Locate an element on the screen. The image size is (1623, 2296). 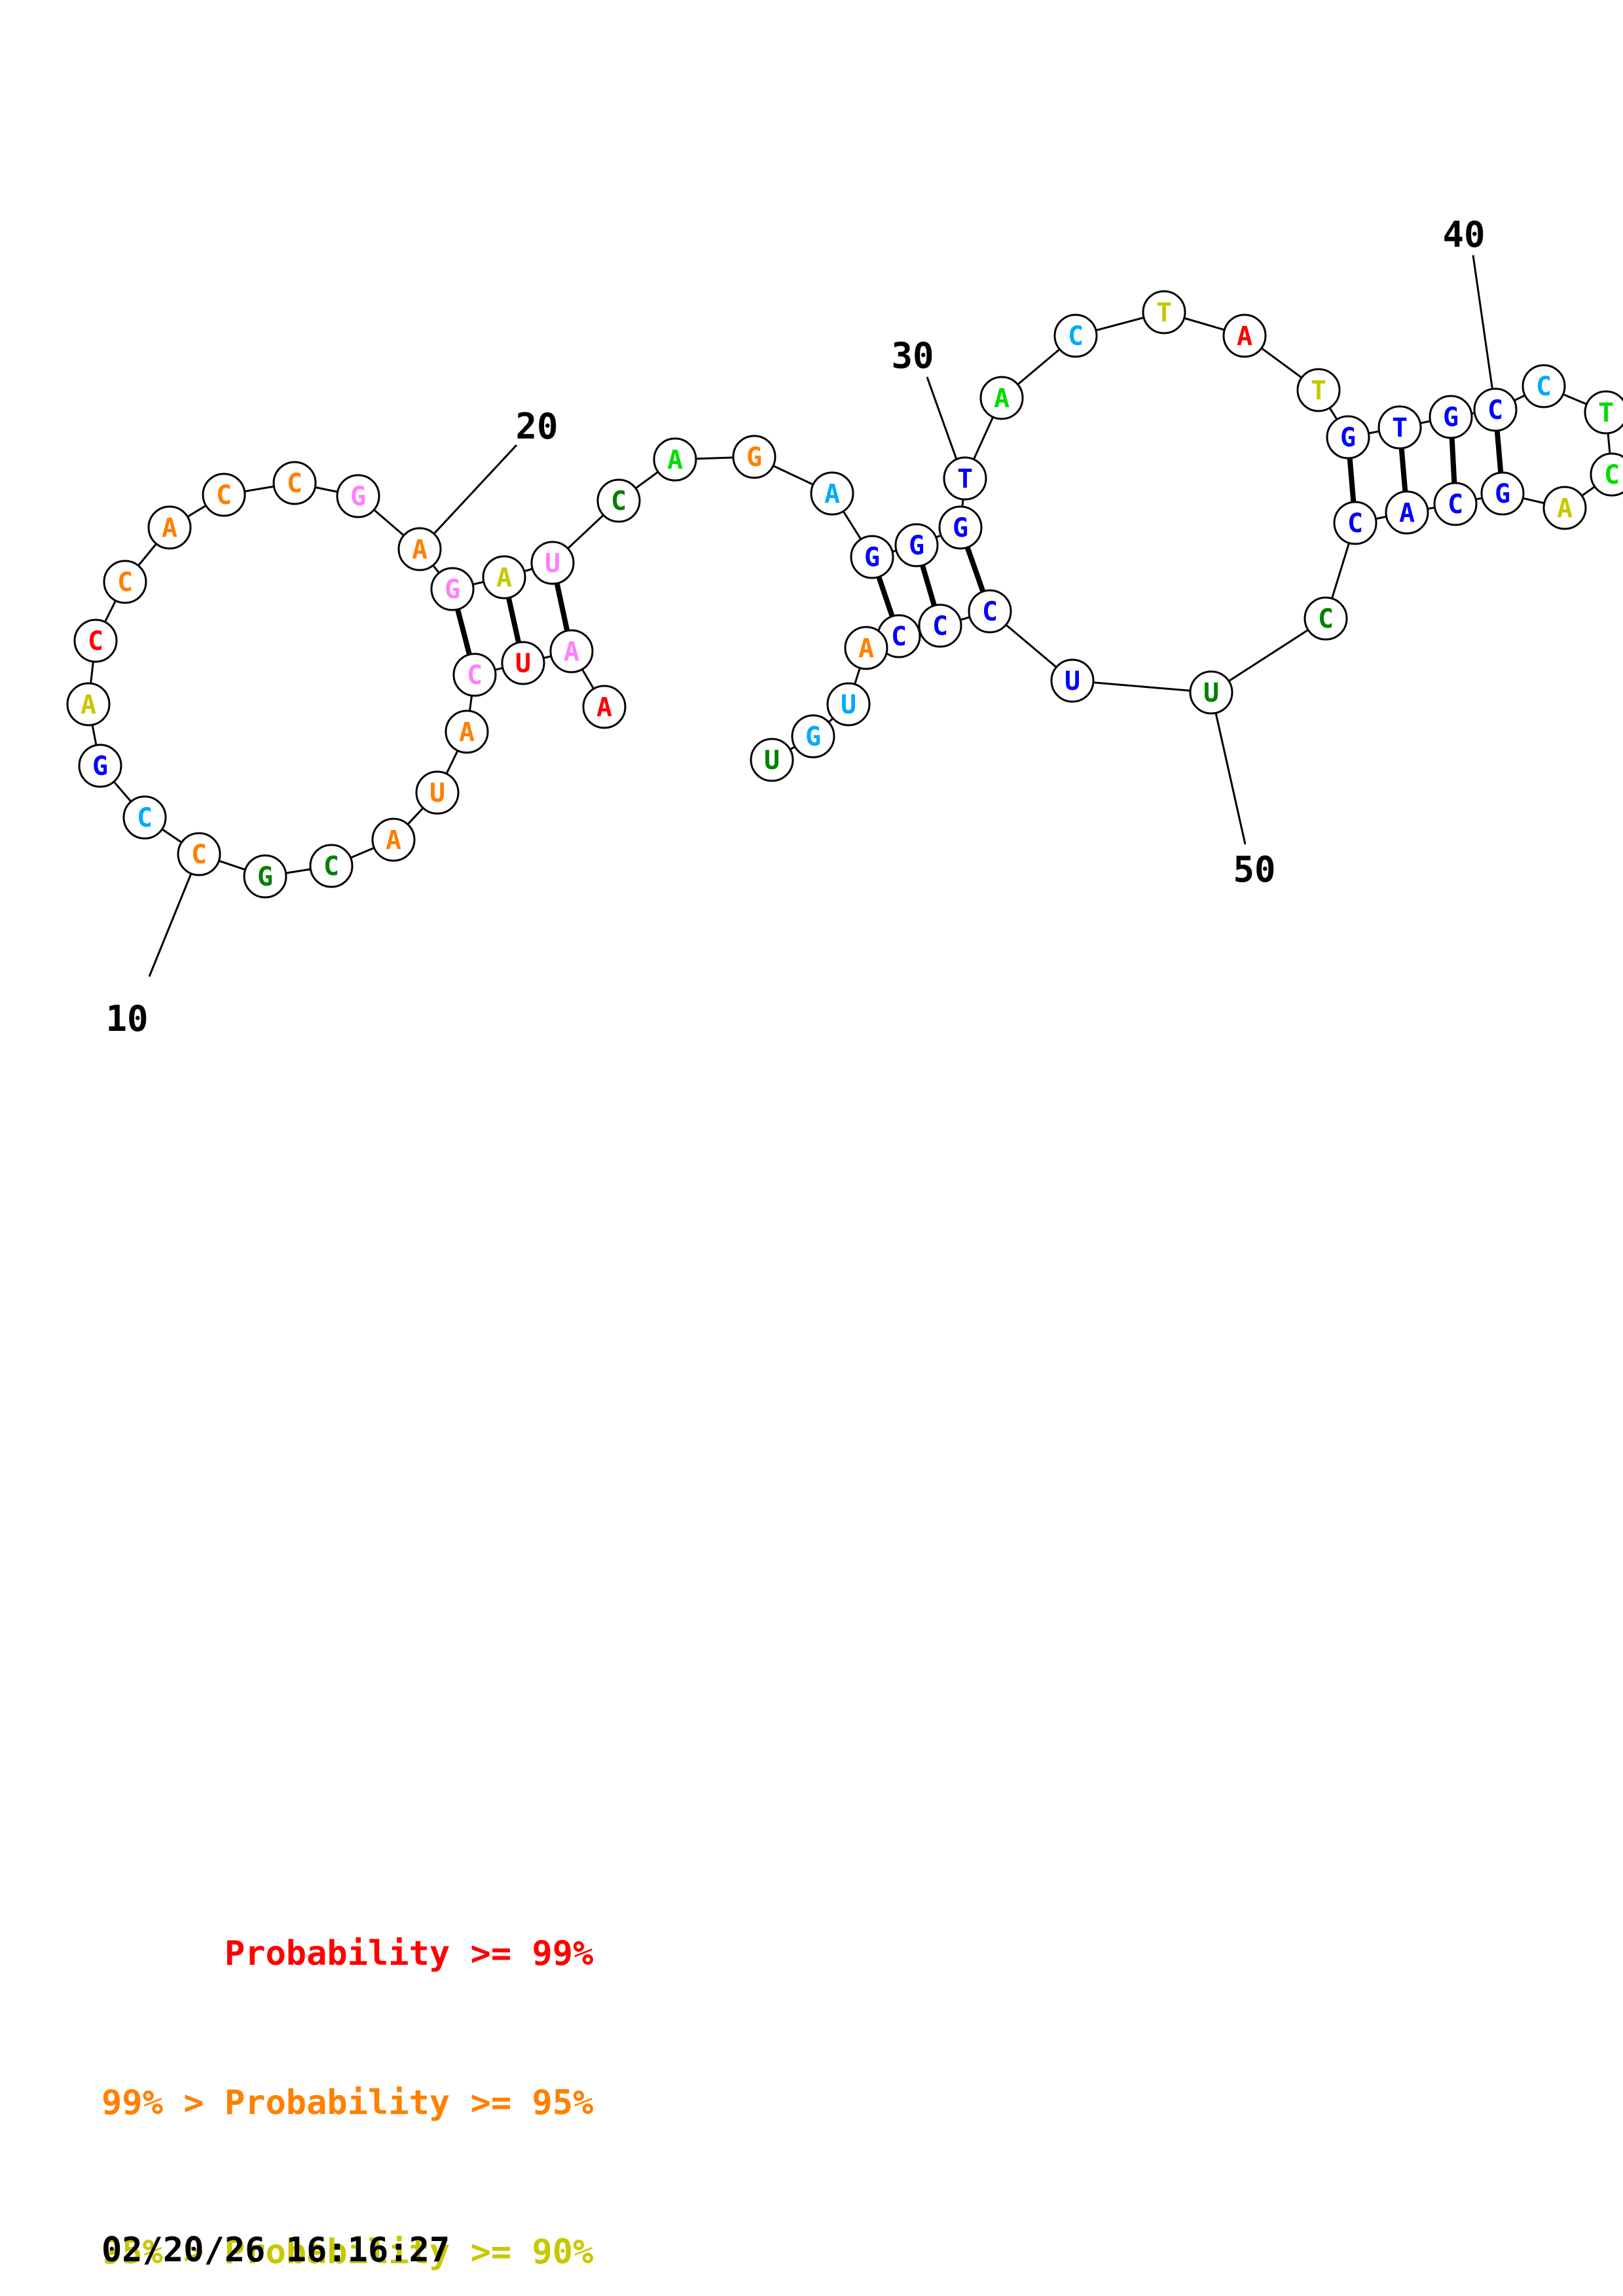
position-label: 40 is located at coordinates (1463, 235).